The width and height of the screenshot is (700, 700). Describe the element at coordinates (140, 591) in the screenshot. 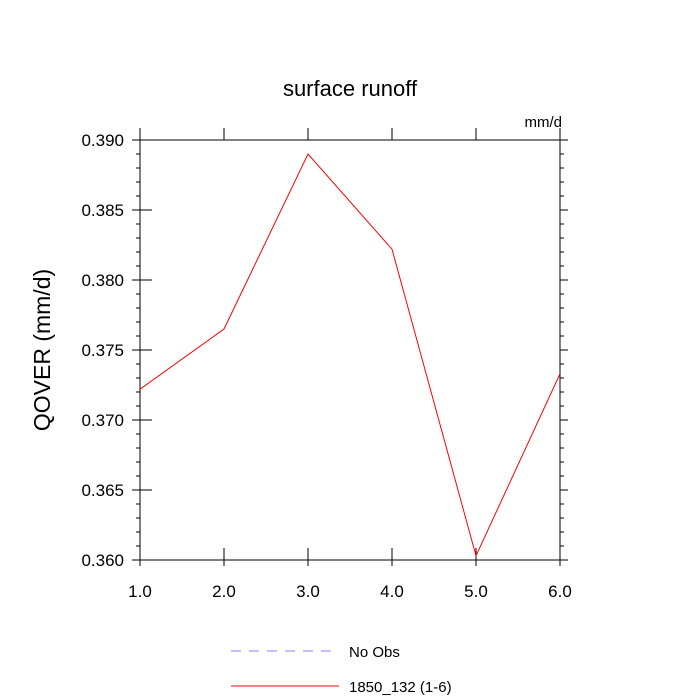

I see `x-tick-label: 1.0` at that location.